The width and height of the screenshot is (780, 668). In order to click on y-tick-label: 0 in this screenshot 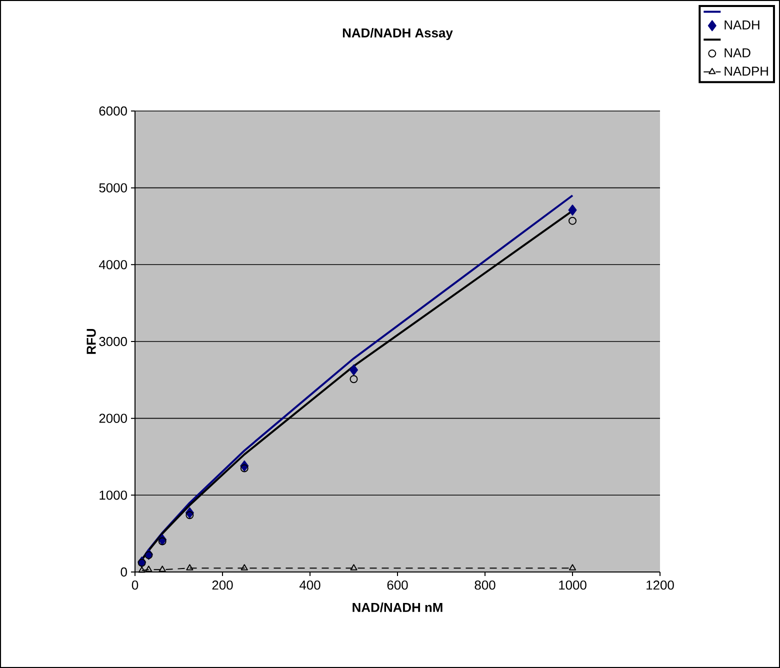, I will do `click(123, 572)`.